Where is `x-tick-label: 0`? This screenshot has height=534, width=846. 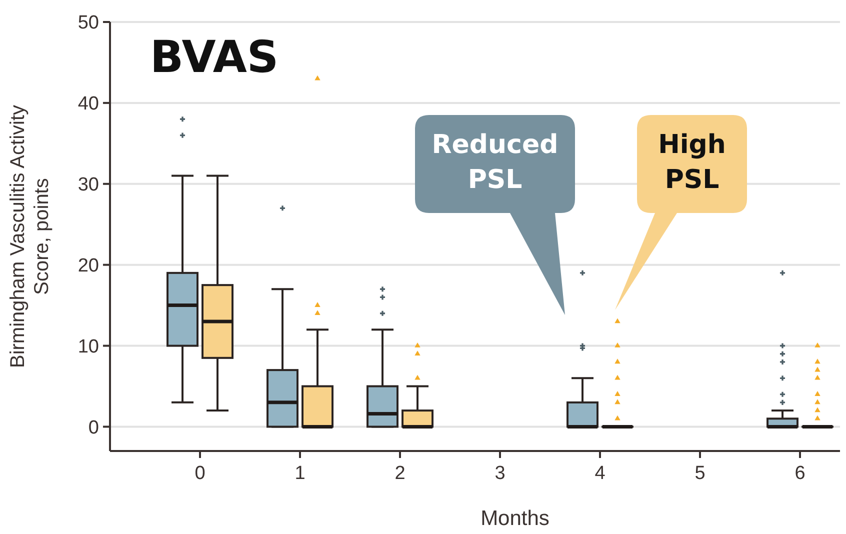
x-tick-label: 0 is located at coordinates (200, 473).